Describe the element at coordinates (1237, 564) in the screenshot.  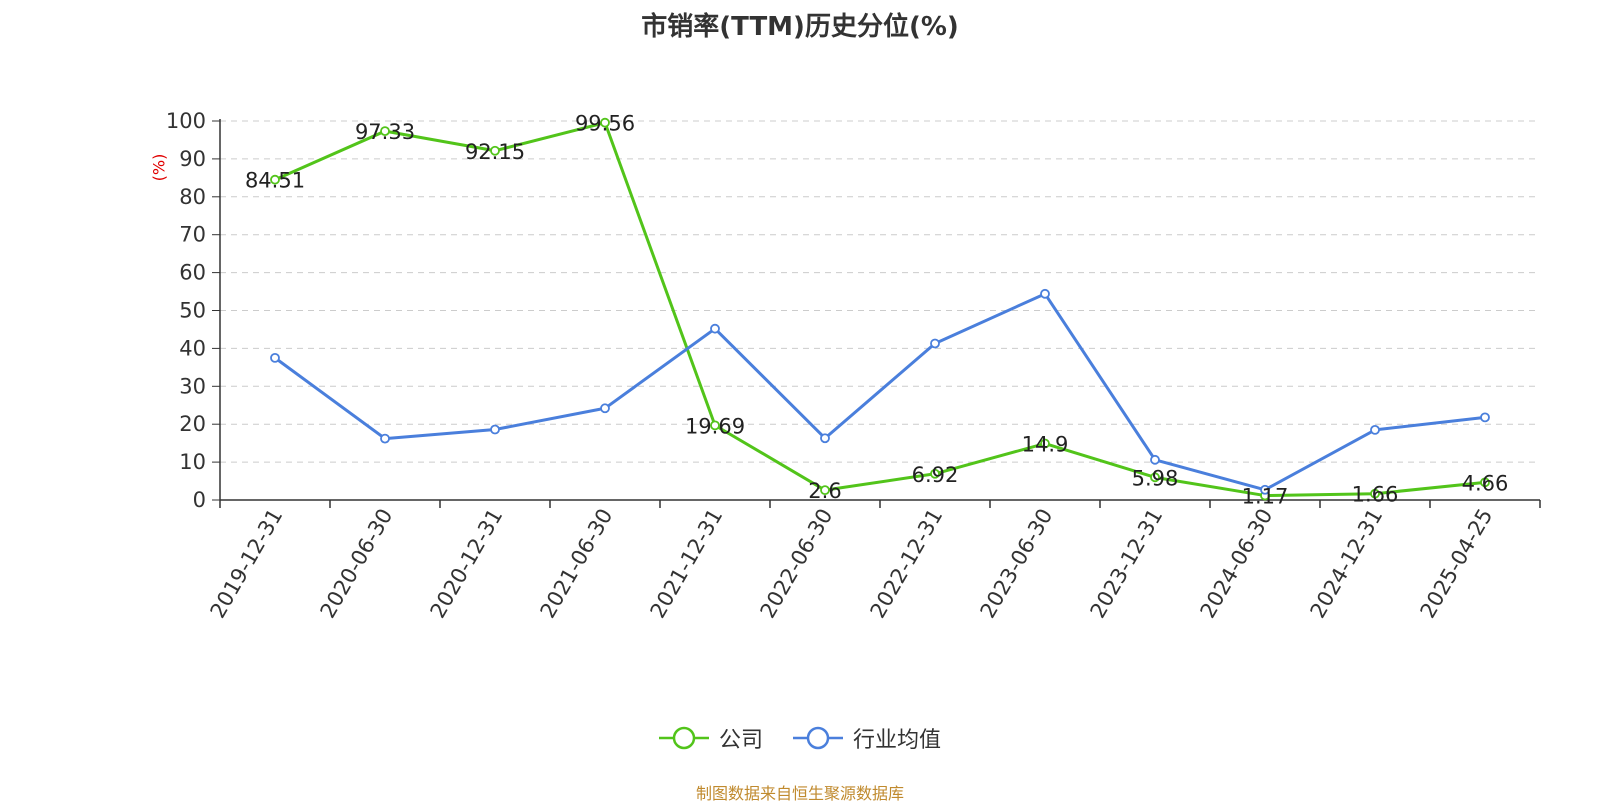
I see `x-tick-label: 2024-06-30` at that location.